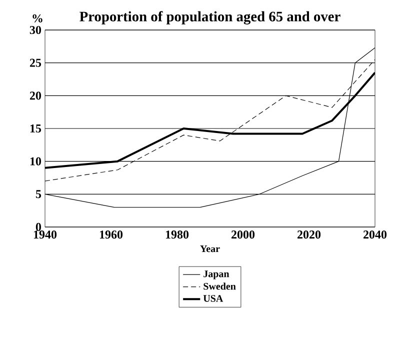 The image size is (405, 344). I want to click on x-tick-label: 2020, so click(309, 234).